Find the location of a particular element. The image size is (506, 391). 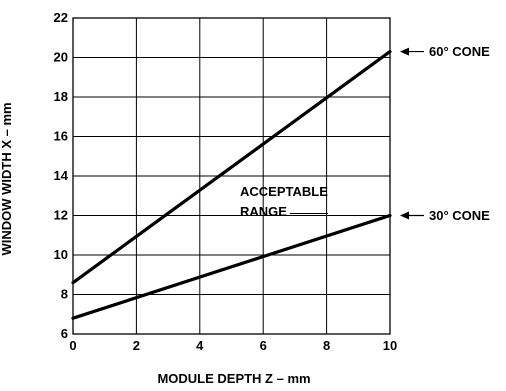

x-tick-label: 0 is located at coordinates (72, 345).